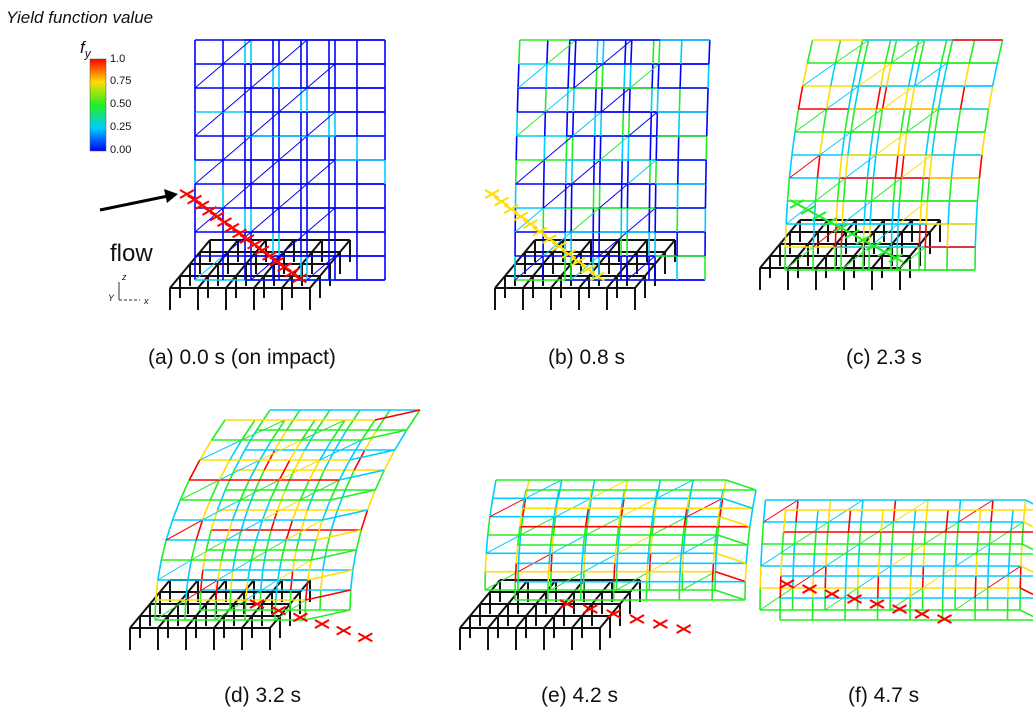 The height and width of the screenshot is (715, 1033). What do you see at coordinates (580, 695) in the screenshot?
I see `caption-e: (e) 4.2 s` at bounding box center [580, 695].